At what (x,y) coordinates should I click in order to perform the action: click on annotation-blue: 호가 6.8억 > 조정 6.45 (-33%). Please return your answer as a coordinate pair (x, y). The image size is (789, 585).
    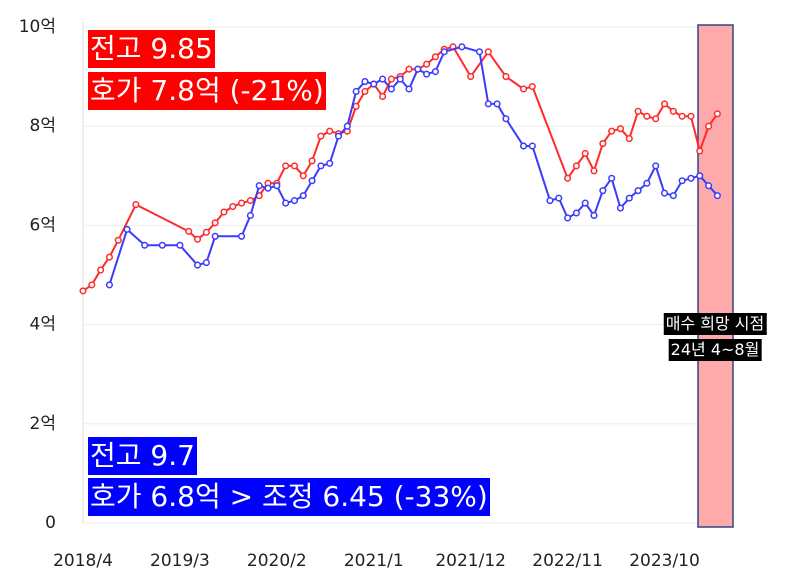
    Looking at the image, I should click on (289, 497).